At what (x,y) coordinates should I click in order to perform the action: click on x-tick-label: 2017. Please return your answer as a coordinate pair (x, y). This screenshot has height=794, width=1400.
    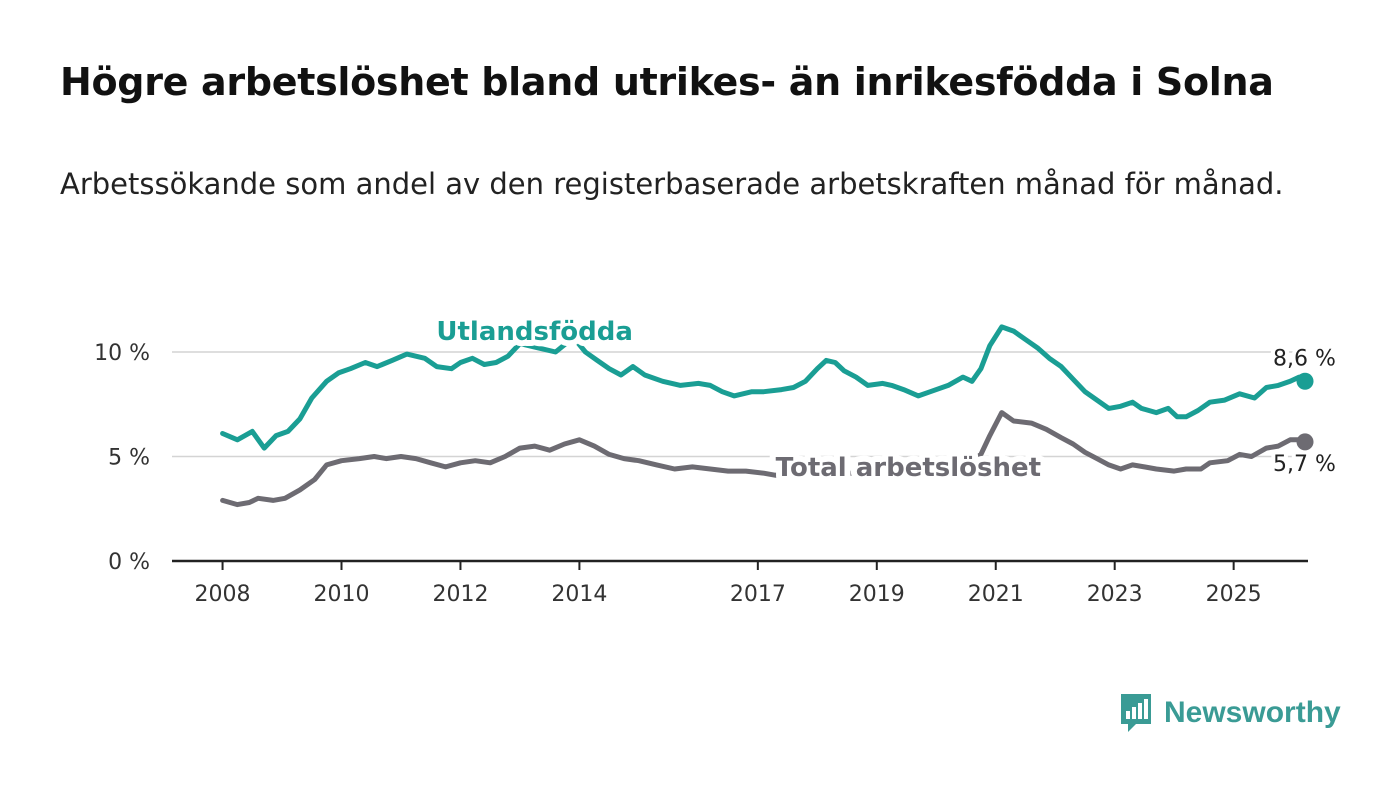
    Looking at the image, I should click on (758, 594).